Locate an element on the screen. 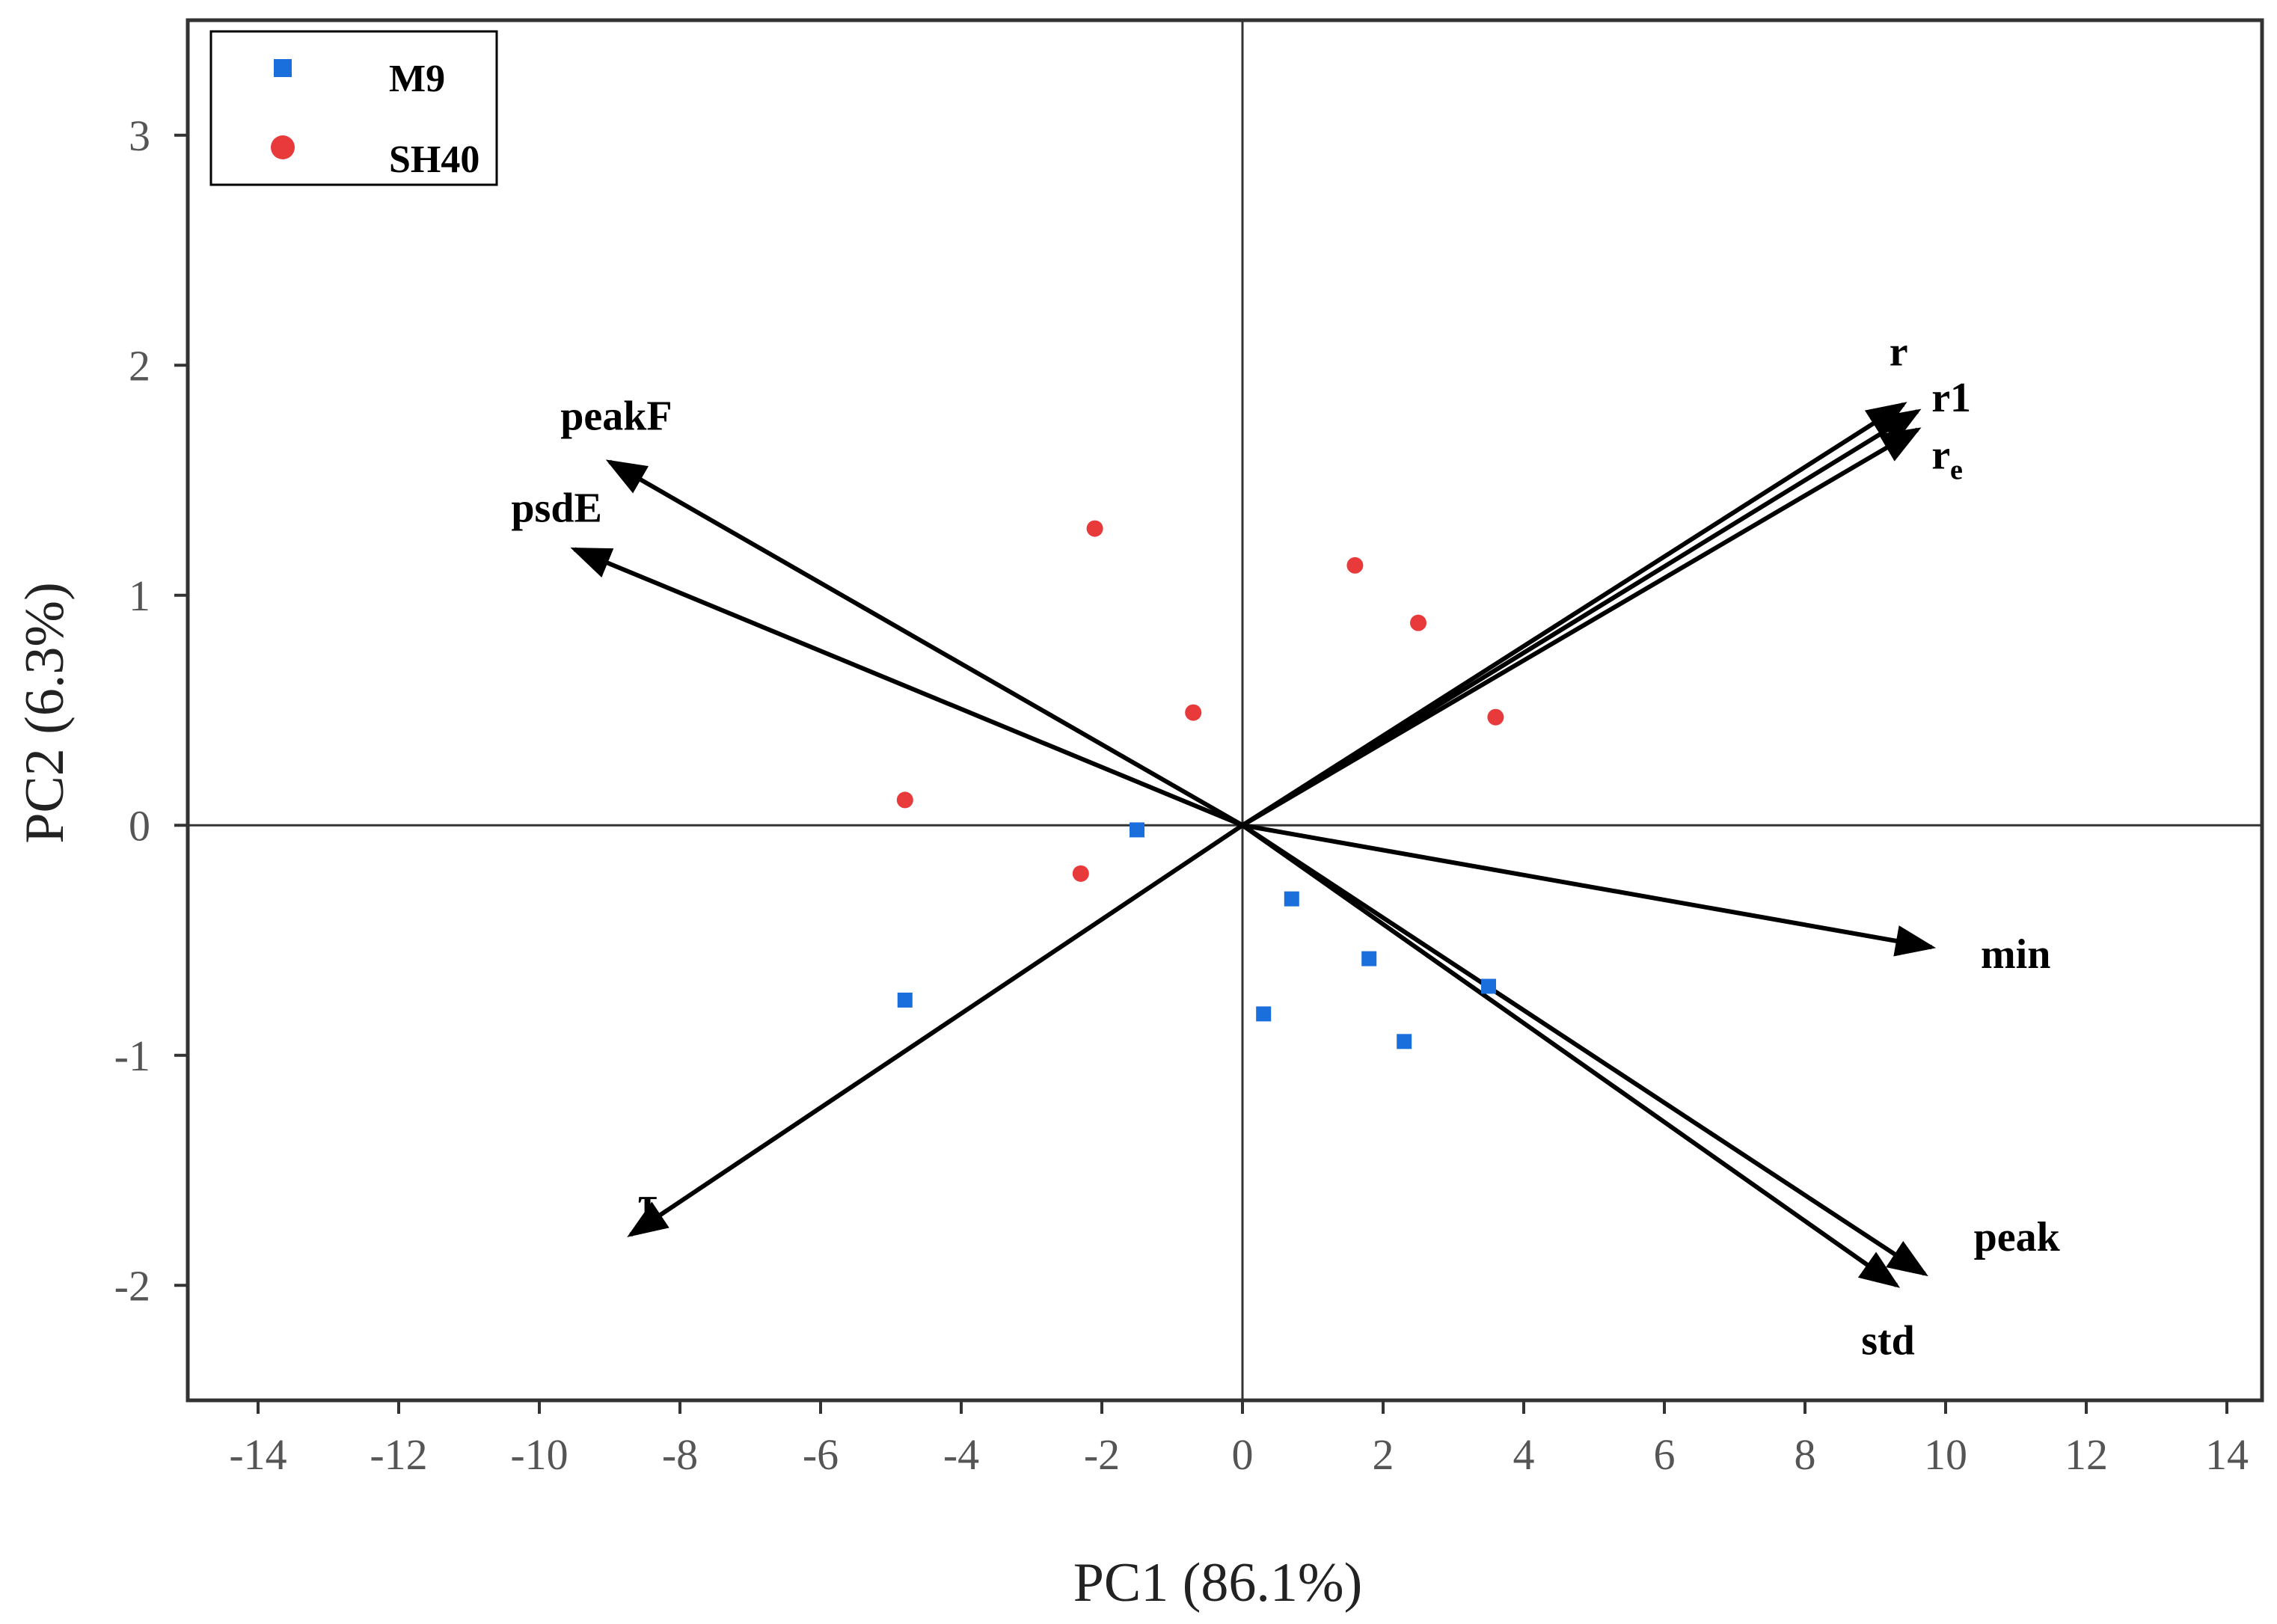 This screenshot has height=1624, width=2277. y-tick-label: -1 is located at coordinates (132, 1056).